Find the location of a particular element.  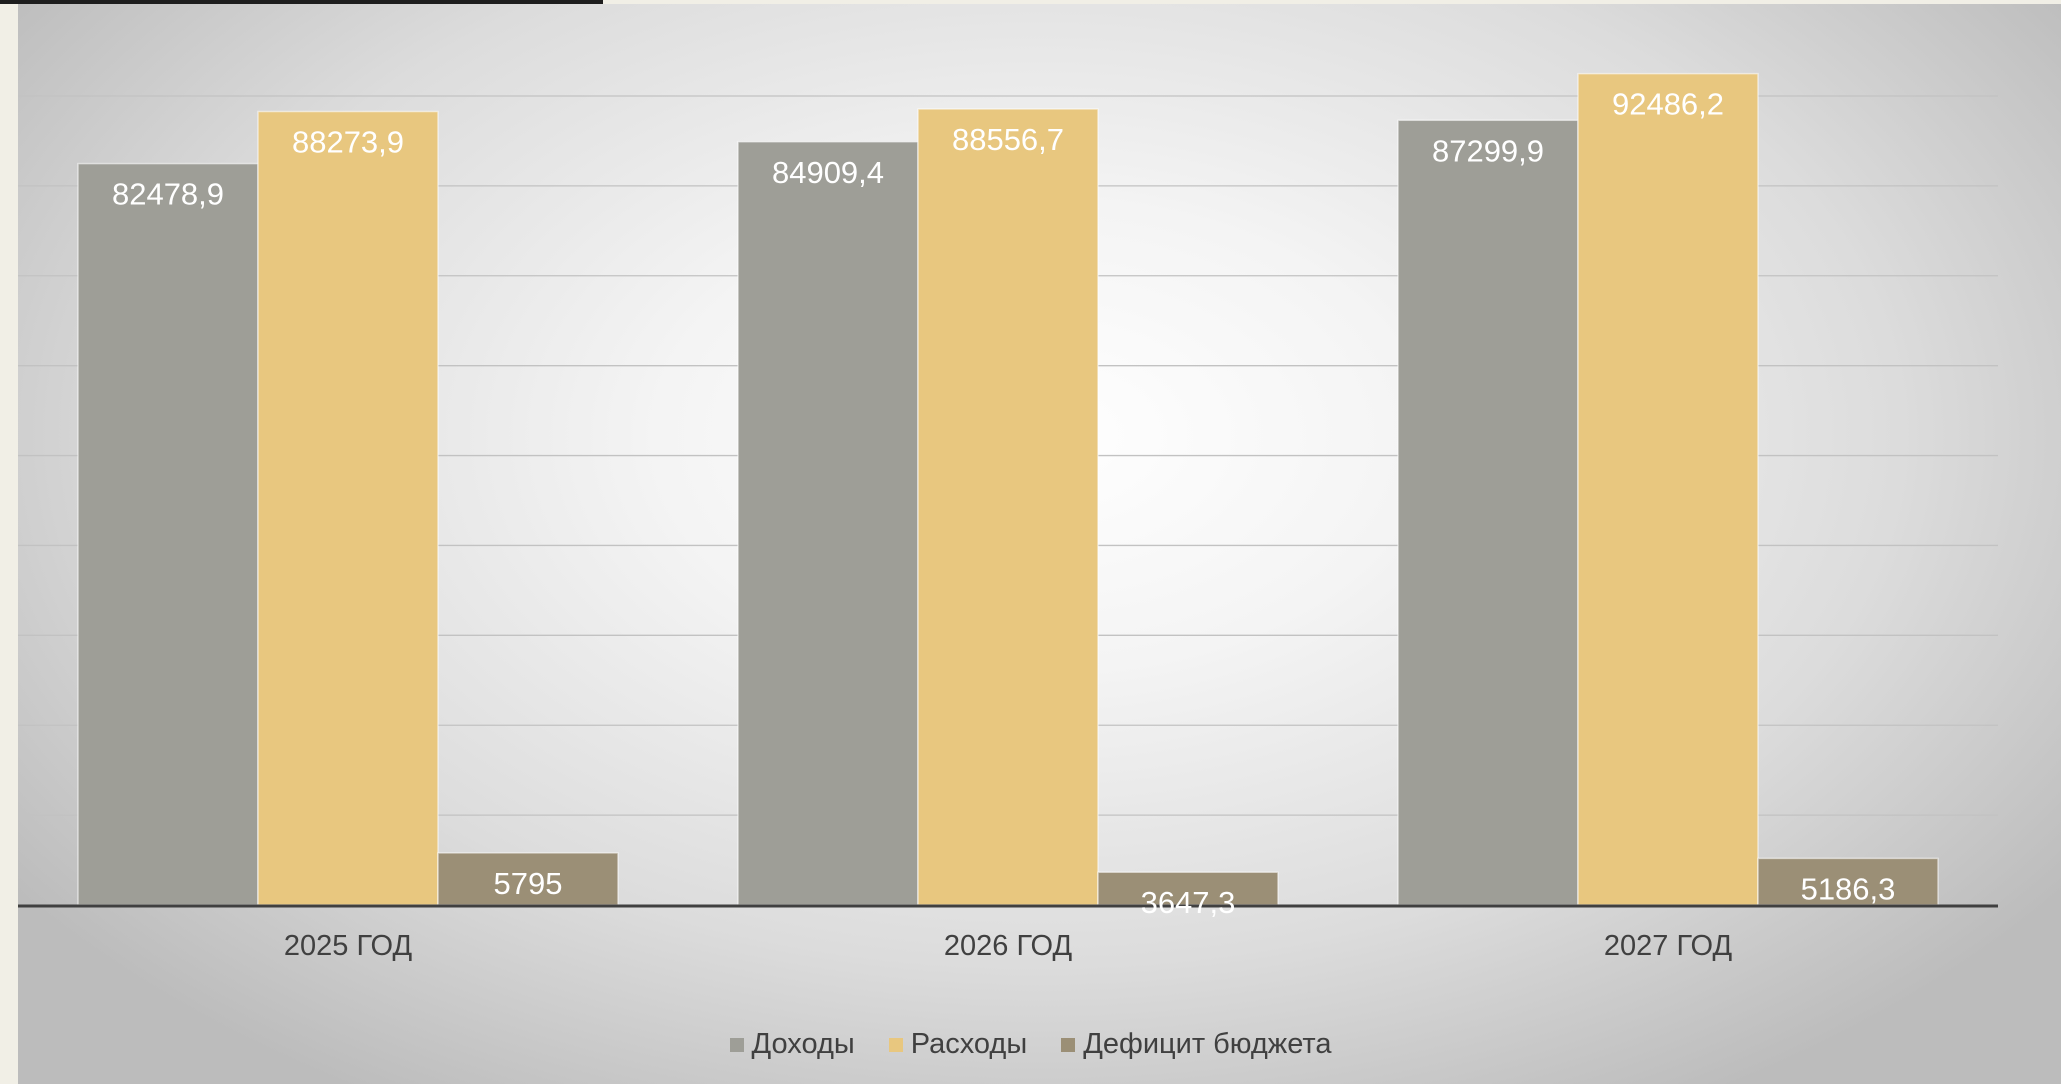

data-label: 82478,9 is located at coordinates (168, 194).